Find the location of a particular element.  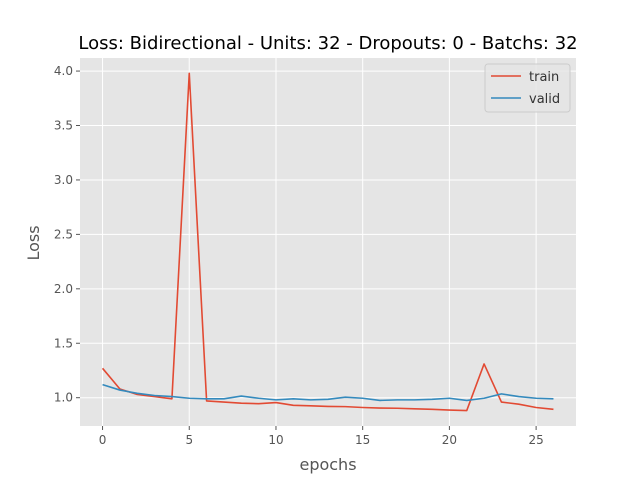

x-tick-label: 0 is located at coordinates (103, 440).